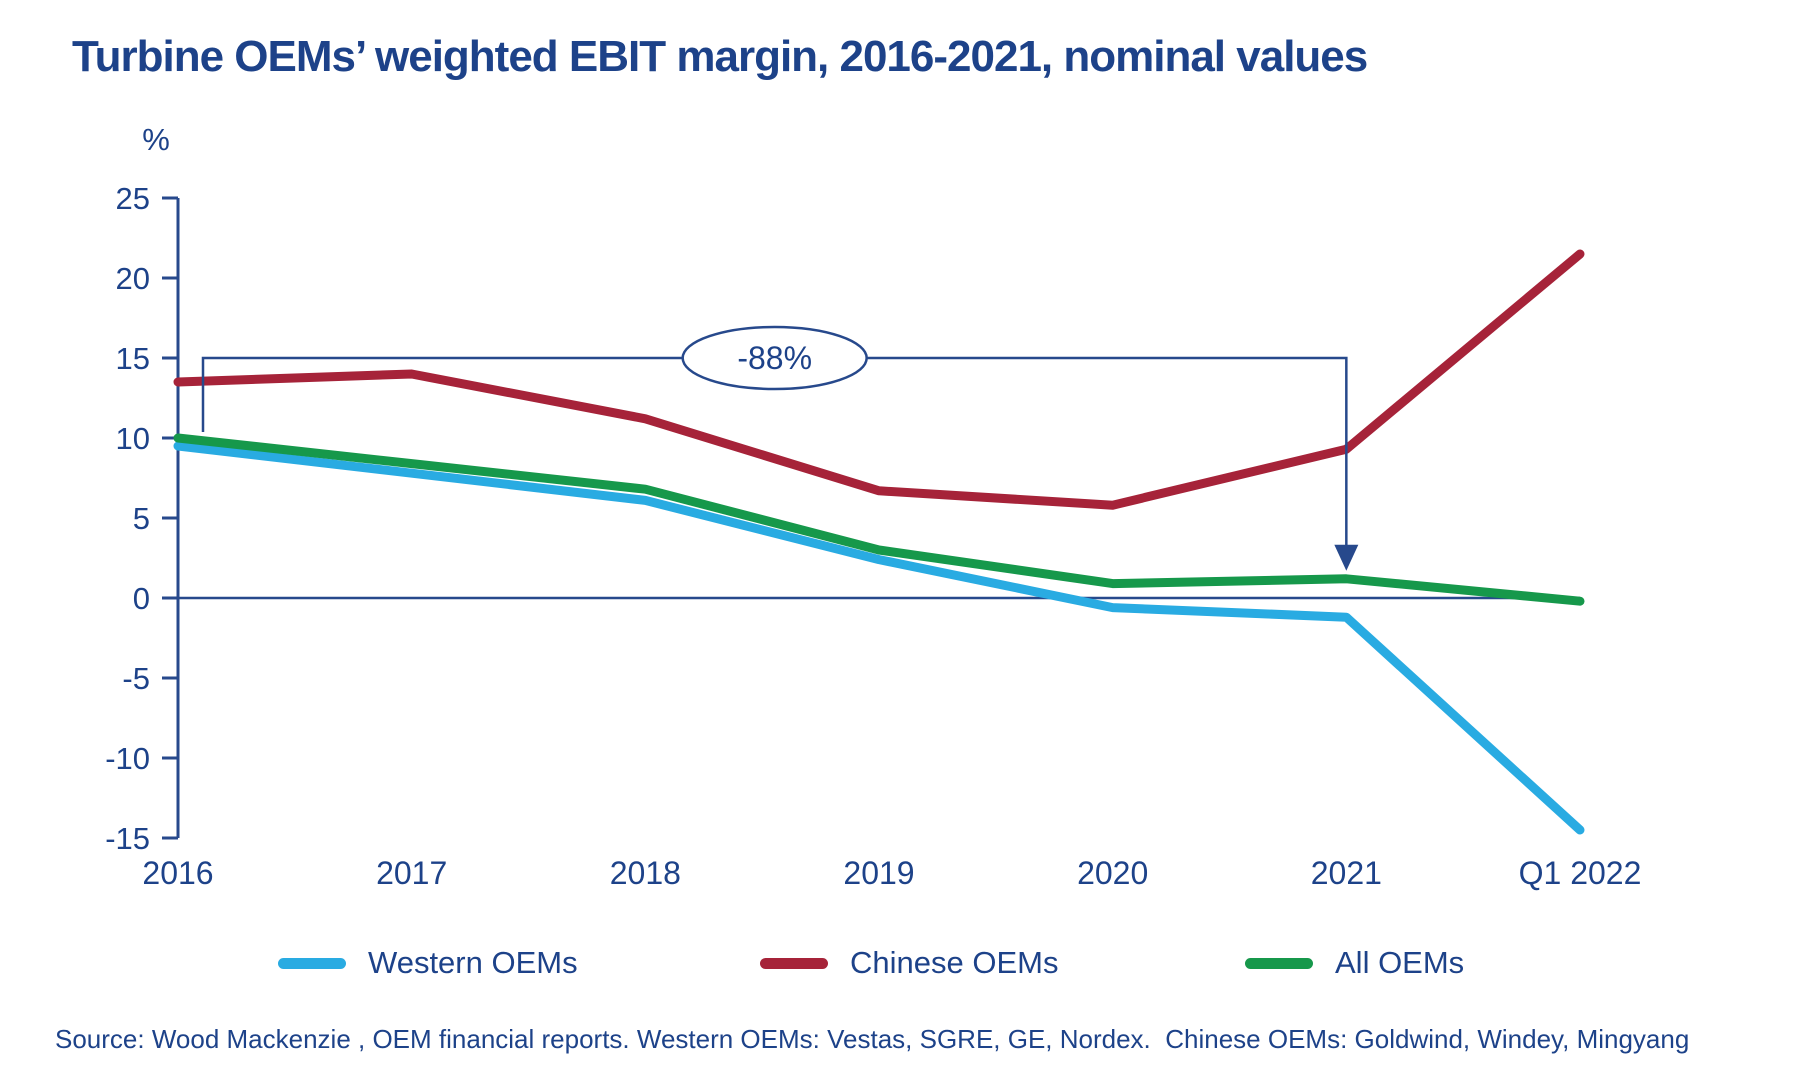 Image resolution: width=1800 pixels, height=1080 pixels. What do you see at coordinates (1580, 873) in the screenshot?
I see `svg-text: Q1 2022` at bounding box center [1580, 873].